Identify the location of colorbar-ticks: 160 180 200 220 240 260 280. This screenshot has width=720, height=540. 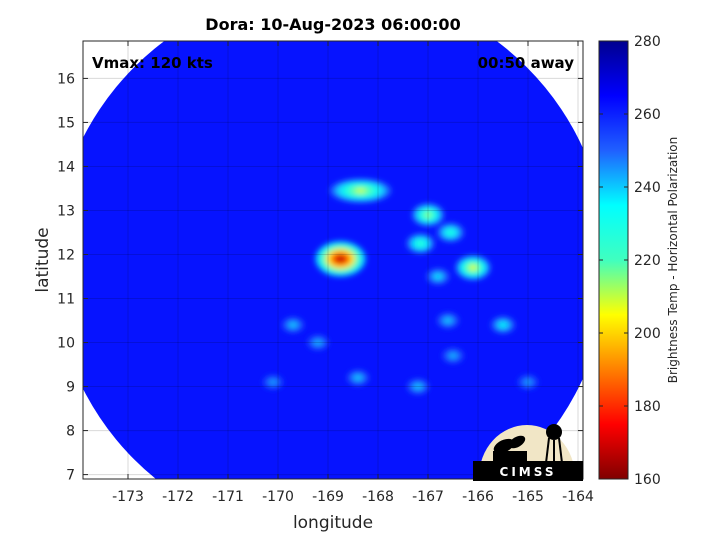
(630, 261).